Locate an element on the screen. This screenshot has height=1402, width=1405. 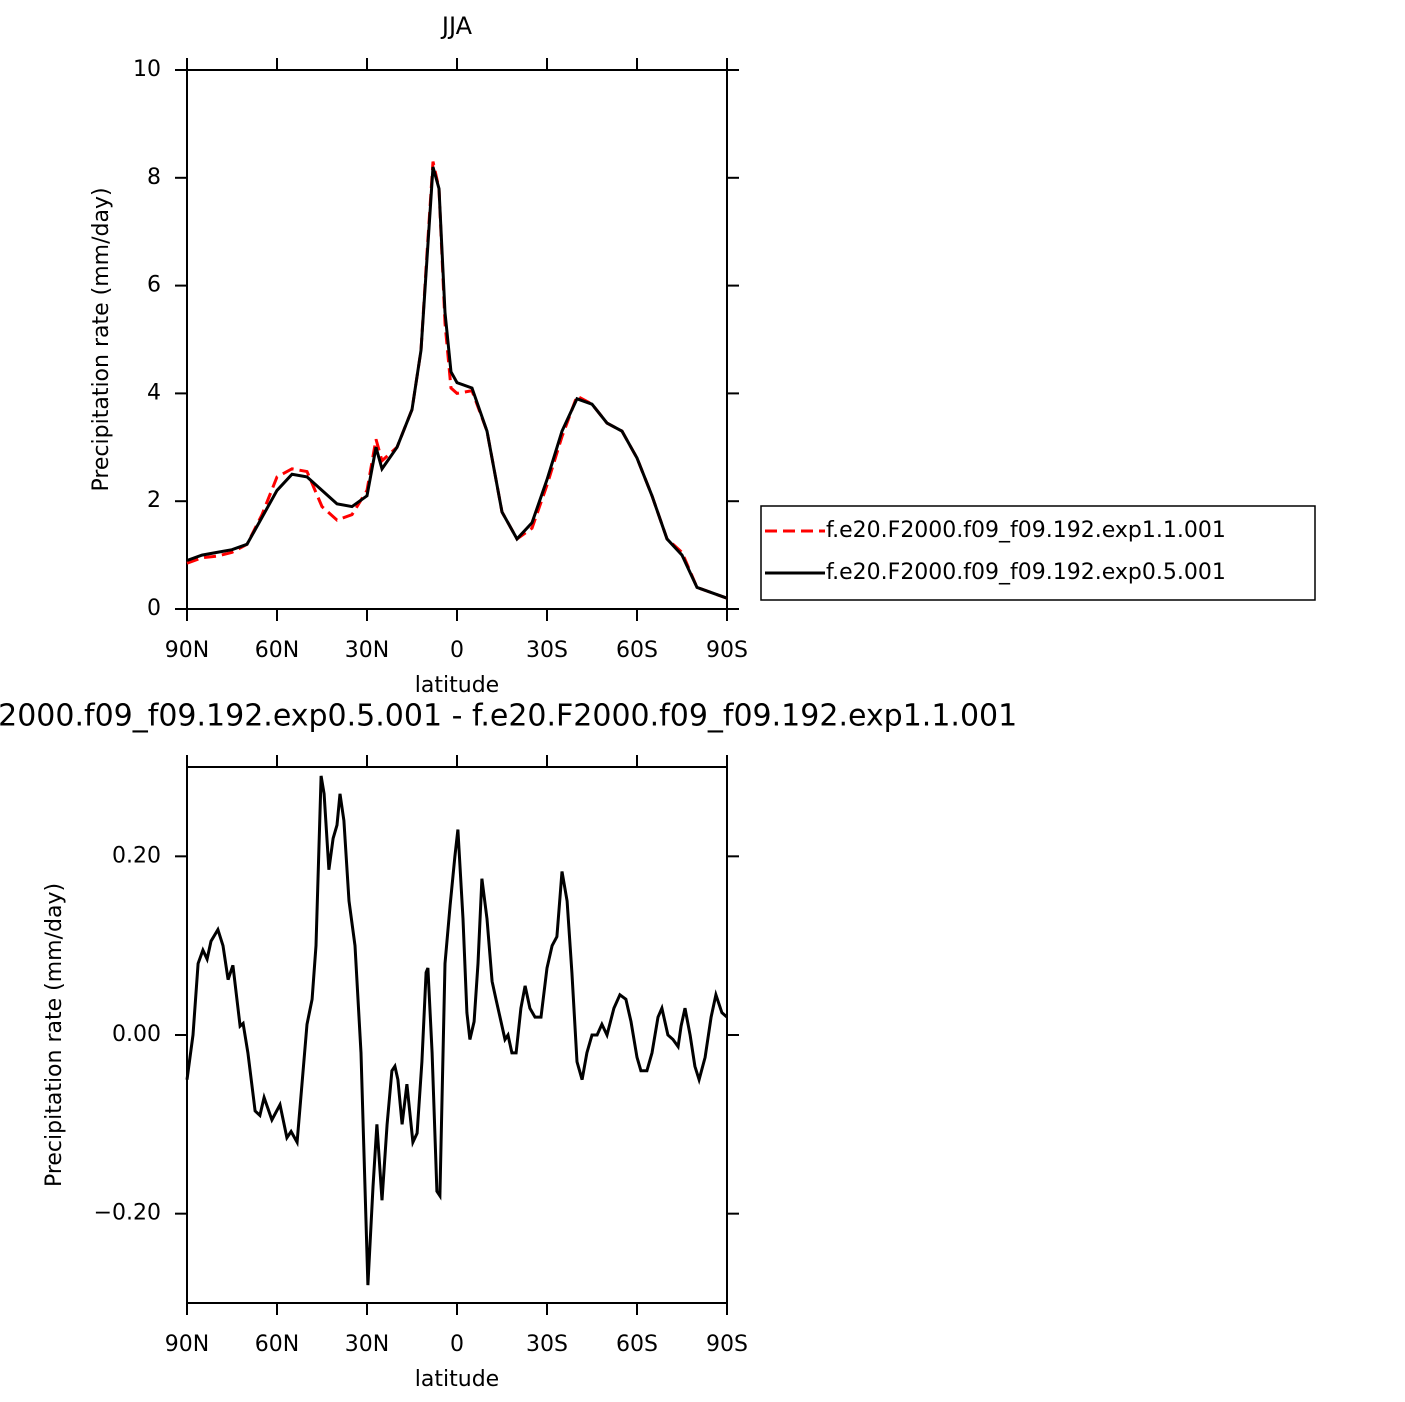
legend-label: f.e20.F2000.f09_f09.192.exp0.5.001 is located at coordinates (1026, 572).